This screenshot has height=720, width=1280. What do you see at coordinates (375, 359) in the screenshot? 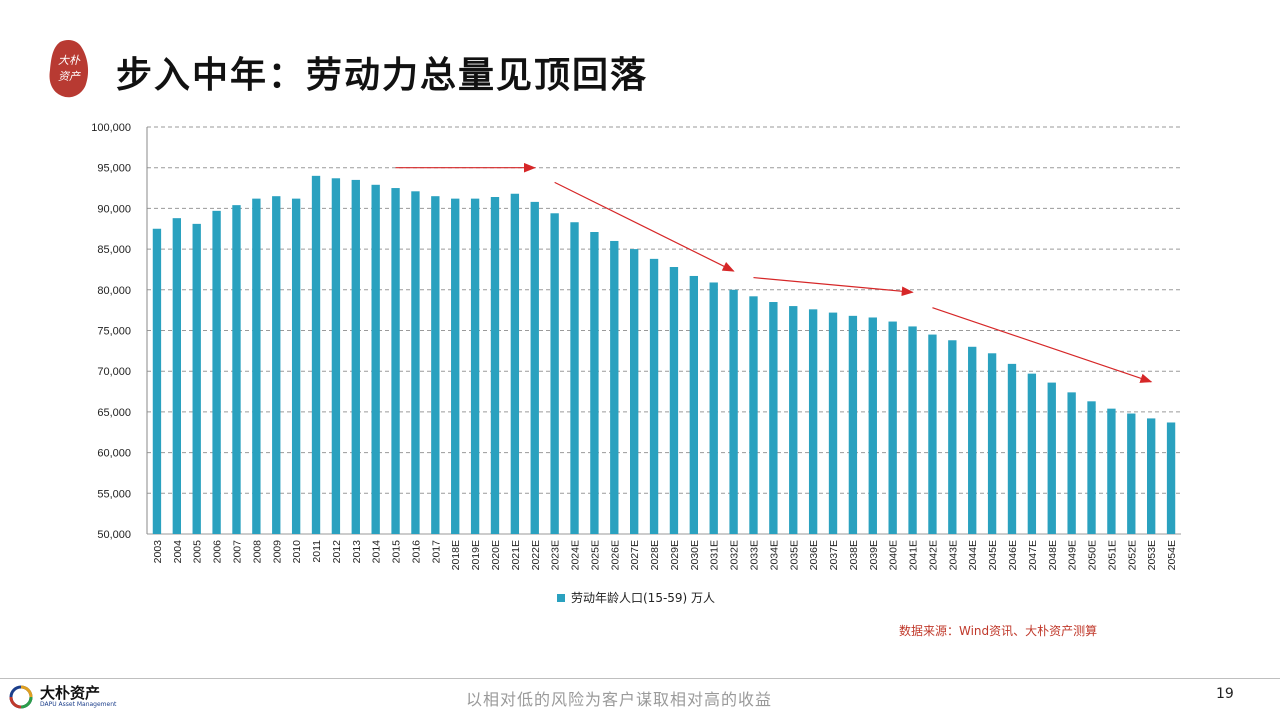
I see `bar-2014` at bounding box center [375, 359].